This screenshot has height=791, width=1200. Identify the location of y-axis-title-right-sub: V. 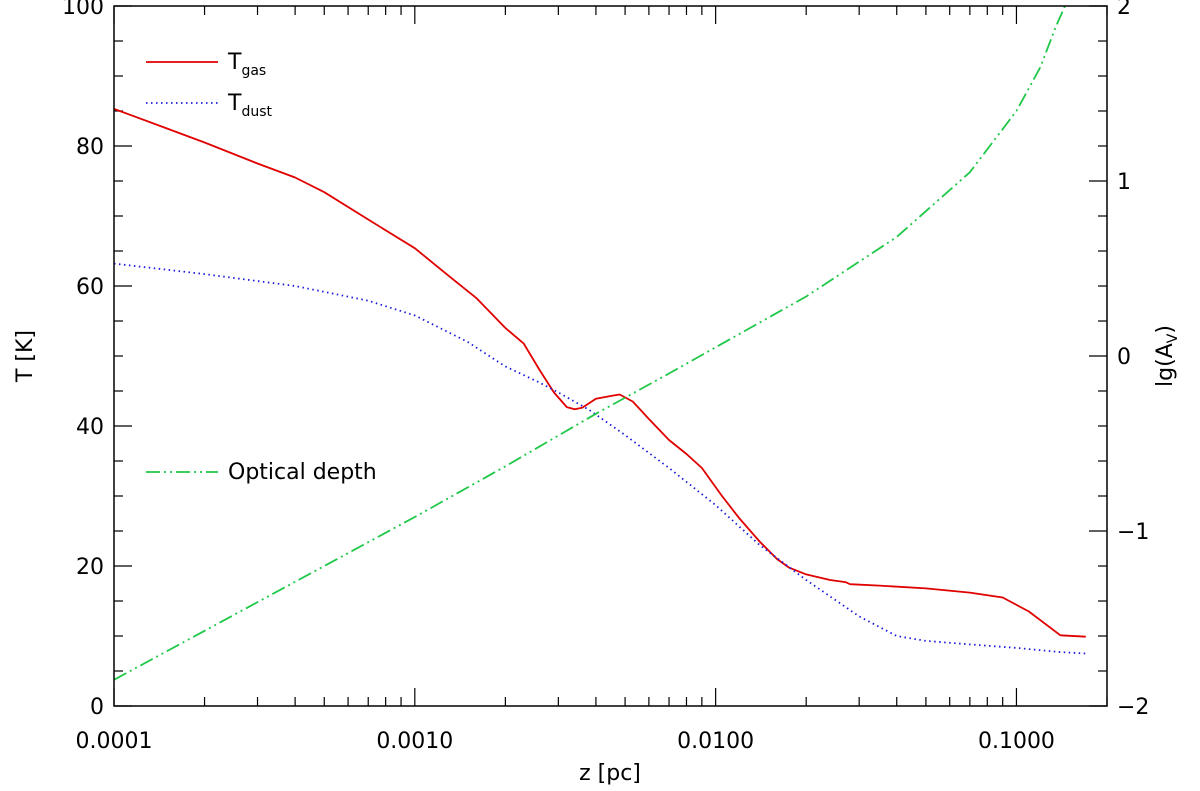
(1173, 338).